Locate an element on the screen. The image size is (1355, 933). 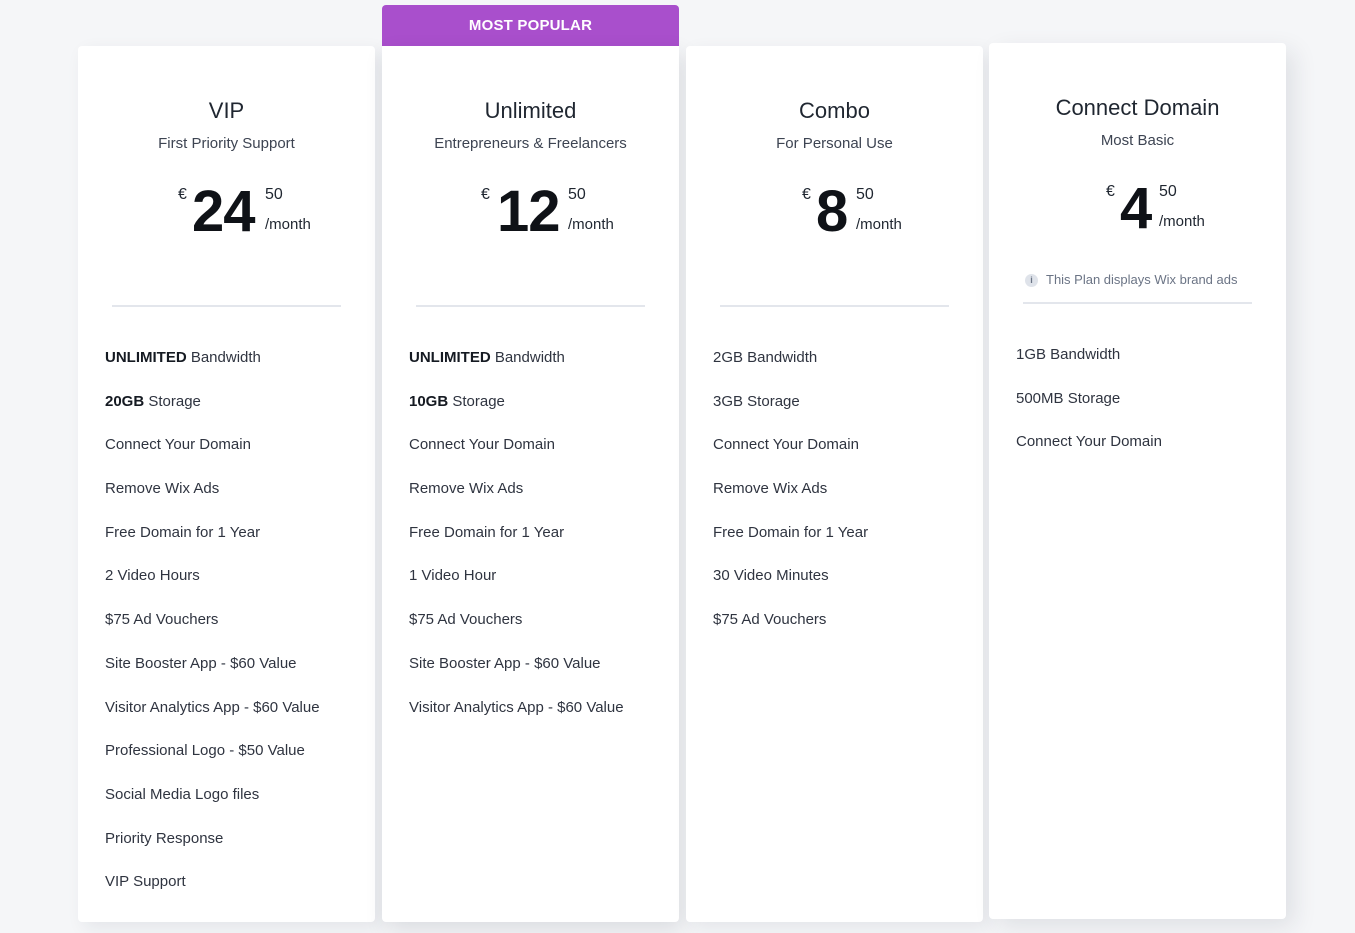
plan-name: VIP is located at coordinates (226, 110).